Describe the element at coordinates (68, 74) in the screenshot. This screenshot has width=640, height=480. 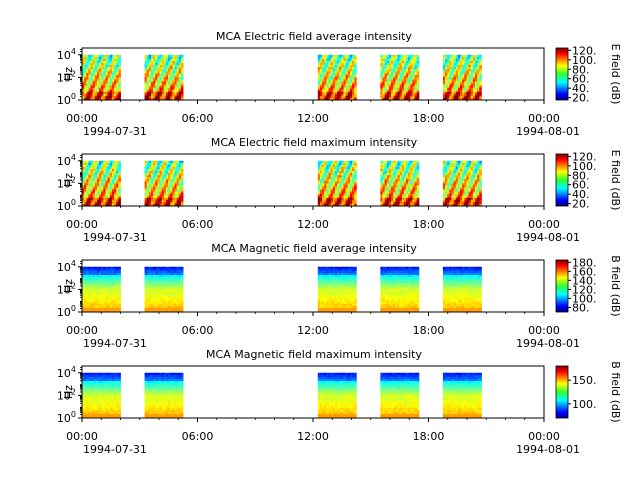
I see `y-axis-label: Hz` at that location.